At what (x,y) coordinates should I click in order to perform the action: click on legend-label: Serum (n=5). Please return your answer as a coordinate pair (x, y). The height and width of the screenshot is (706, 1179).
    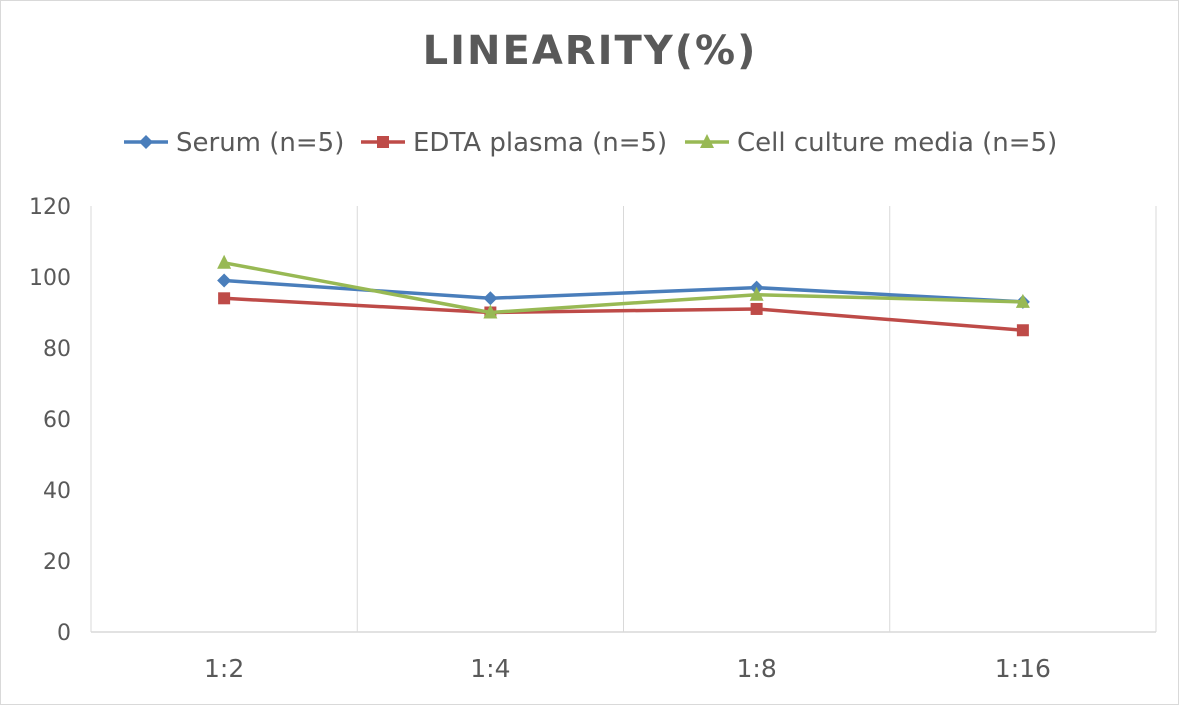
    Looking at the image, I should click on (260, 143).